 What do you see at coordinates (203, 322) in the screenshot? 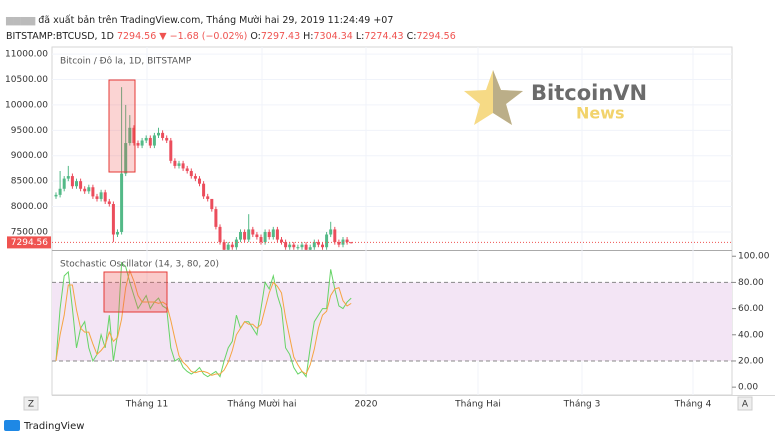
I see `osc-line` at bounding box center [203, 322].